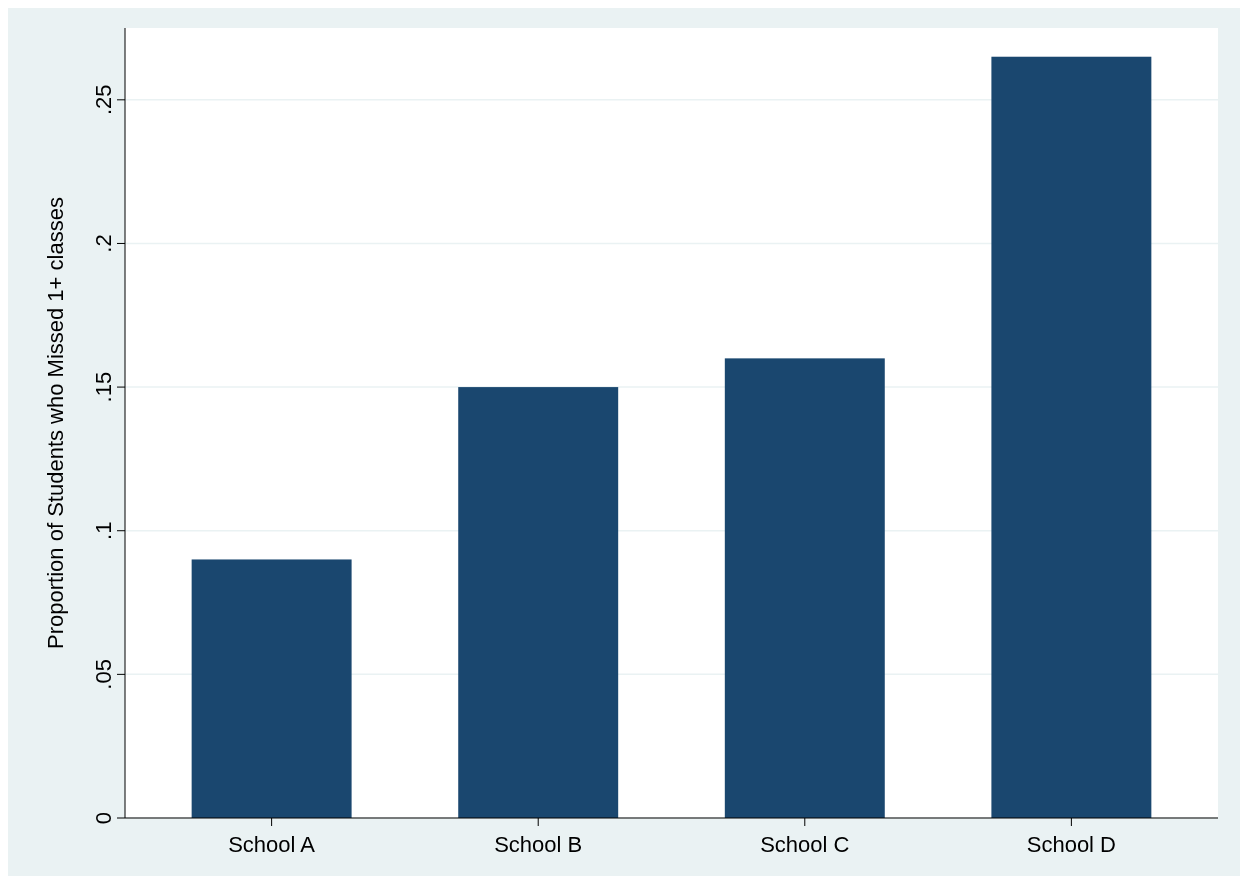 This screenshot has width=1248, height=884. I want to click on y-tick-label: .1, so click(103, 530).